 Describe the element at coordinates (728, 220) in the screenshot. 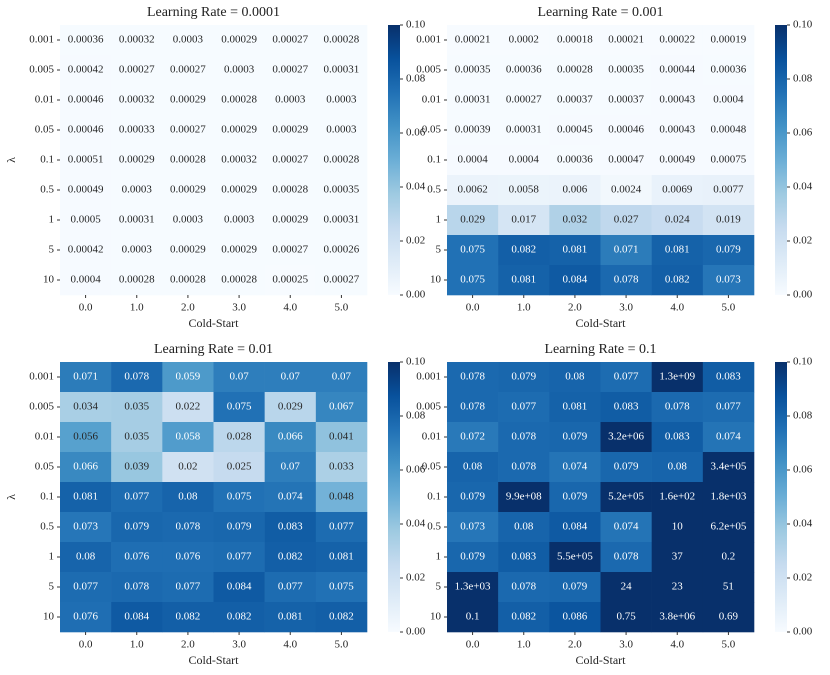

I see `cell-label: 0.019` at that location.